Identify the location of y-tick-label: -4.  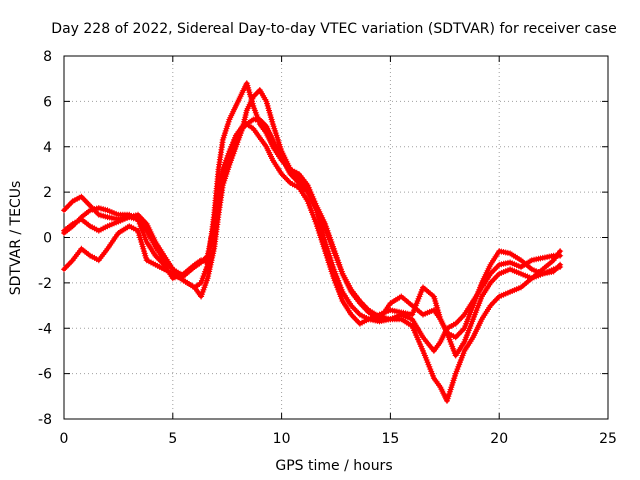
(45, 329).